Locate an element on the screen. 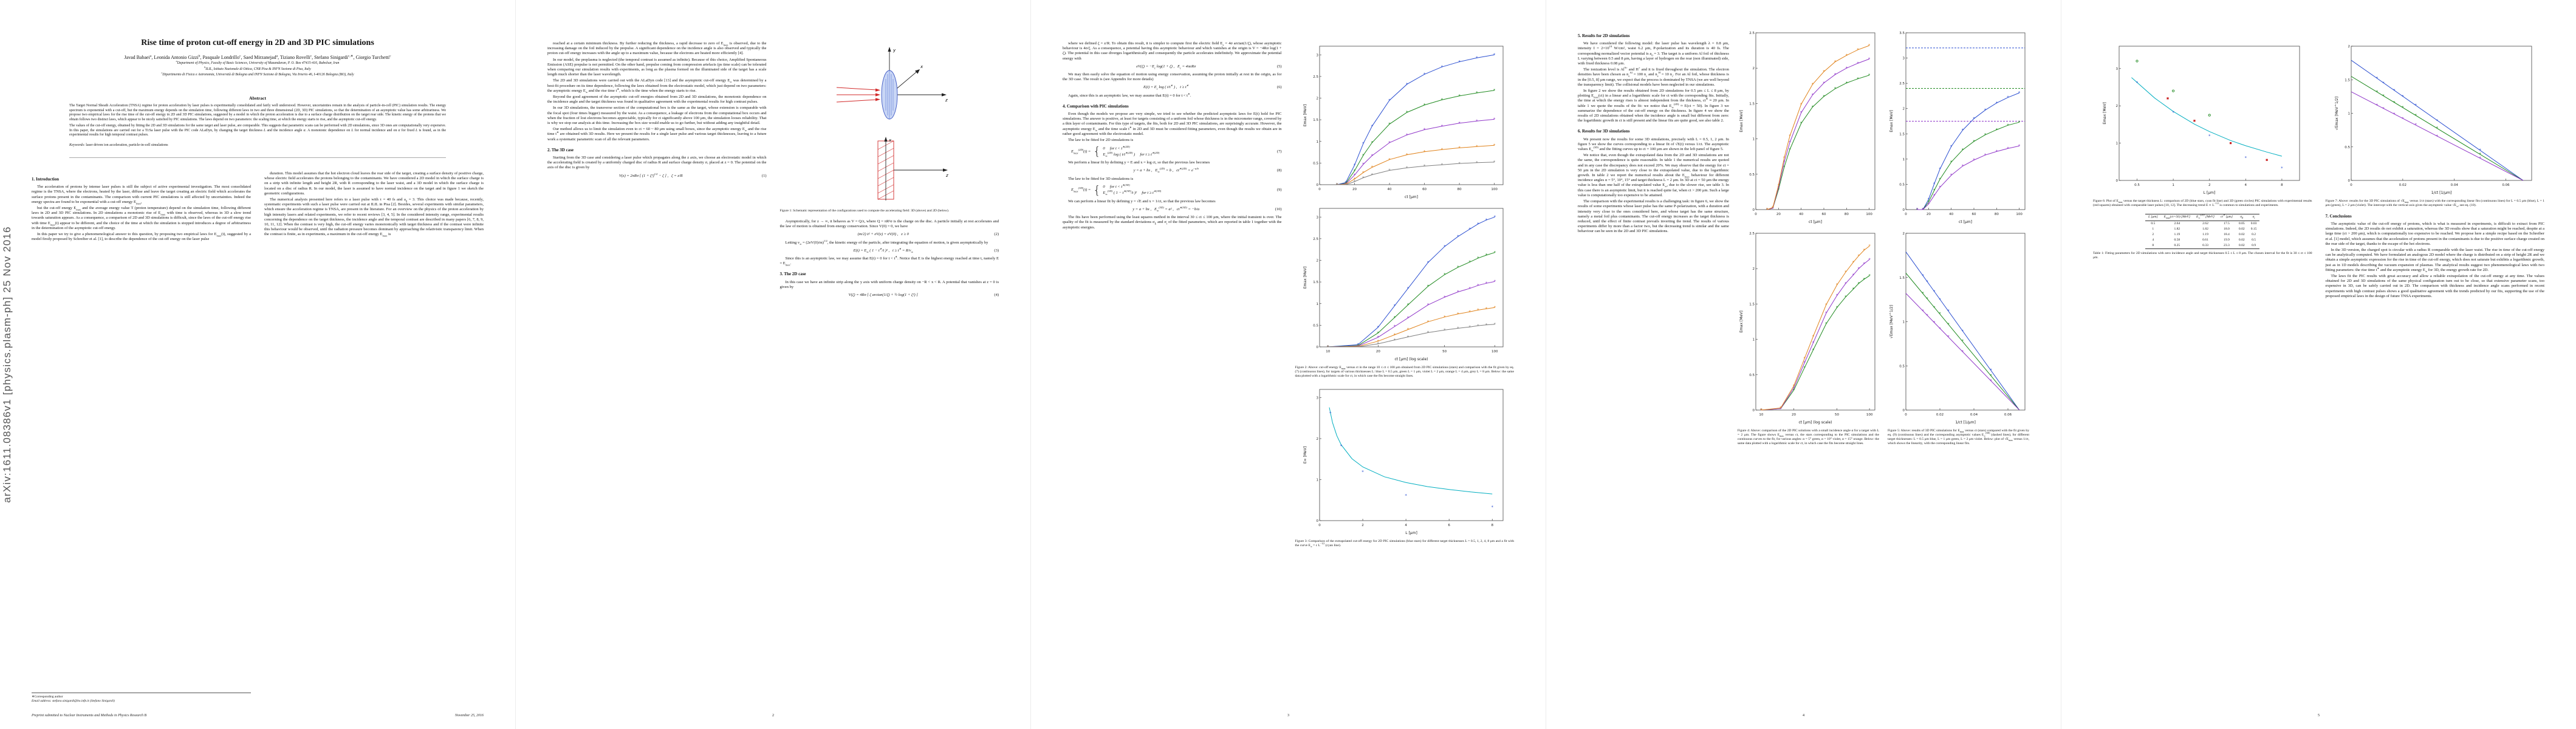 Image resolution: width=2576 pixels, height=729 pixels. section-heading-2d-case: 3. The 2D case is located at coordinates (792, 274).